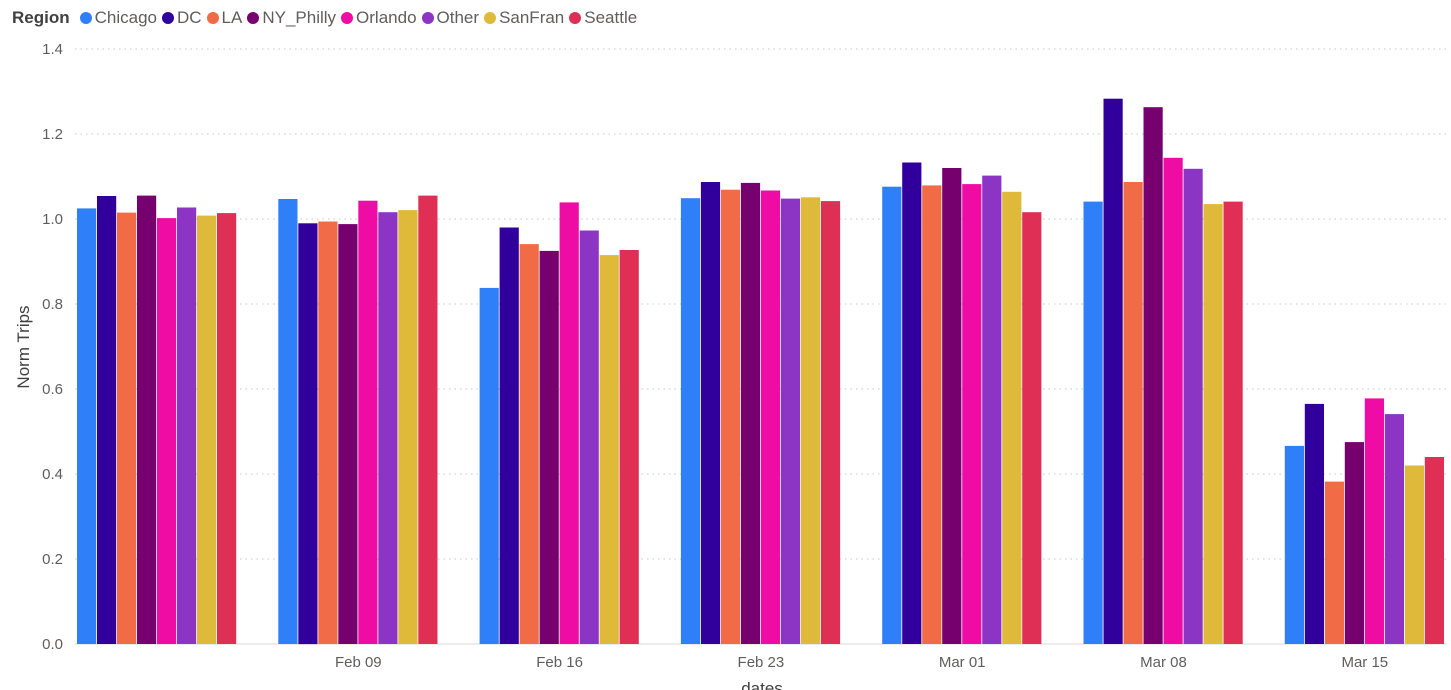 This screenshot has height=690, width=1451. I want to click on y-tick-label: 0.8, so click(52, 304).